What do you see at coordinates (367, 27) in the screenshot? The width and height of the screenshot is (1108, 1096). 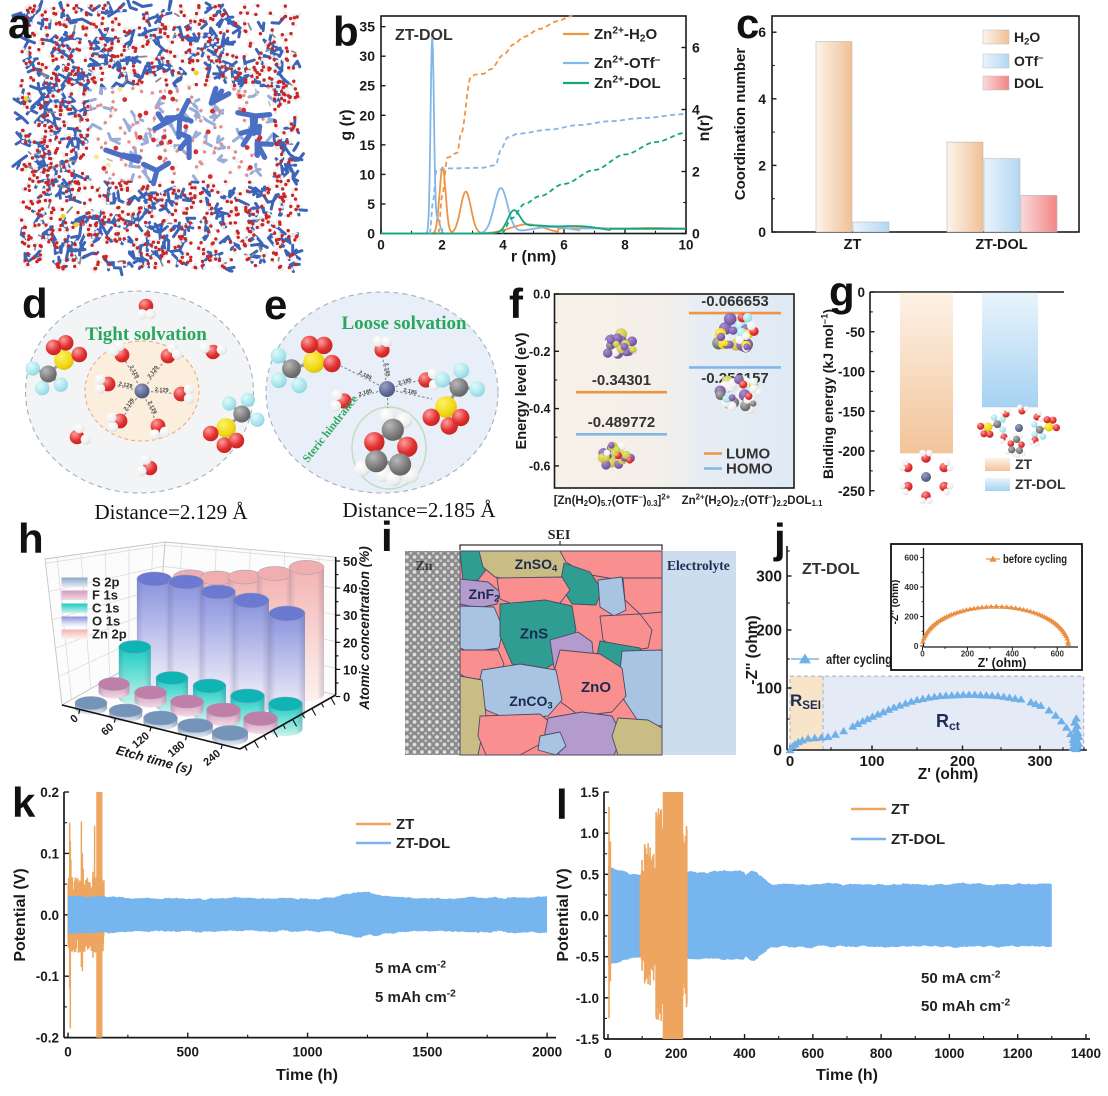 I see `svg-text: 35` at bounding box center [367, 27].